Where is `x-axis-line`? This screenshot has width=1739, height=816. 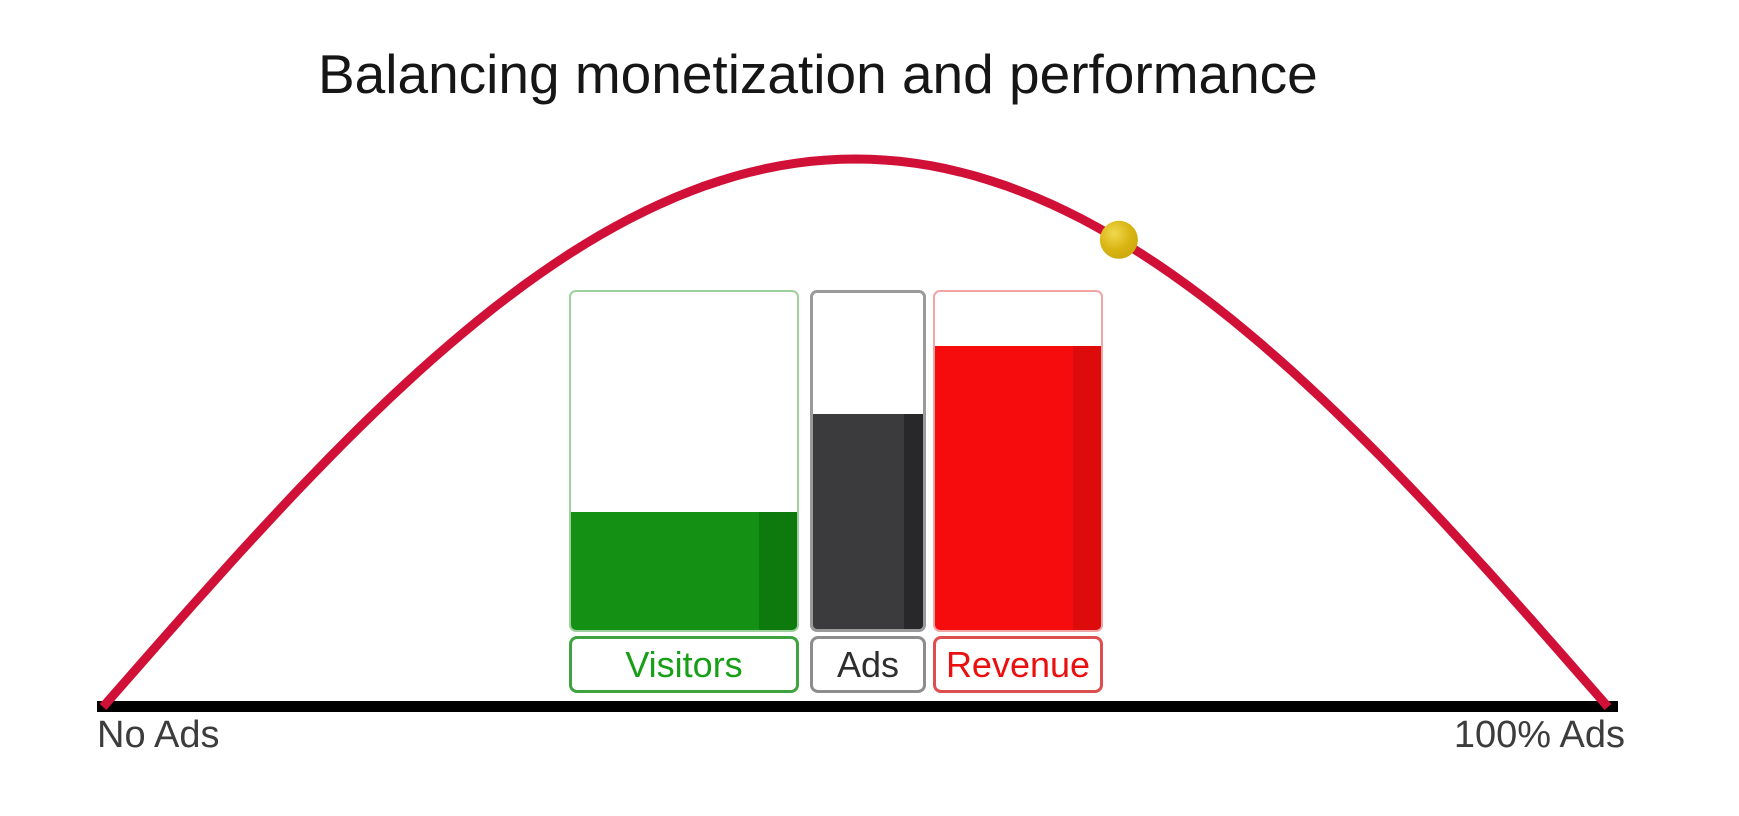 x-axis-line is located at coordinates (857, 706).